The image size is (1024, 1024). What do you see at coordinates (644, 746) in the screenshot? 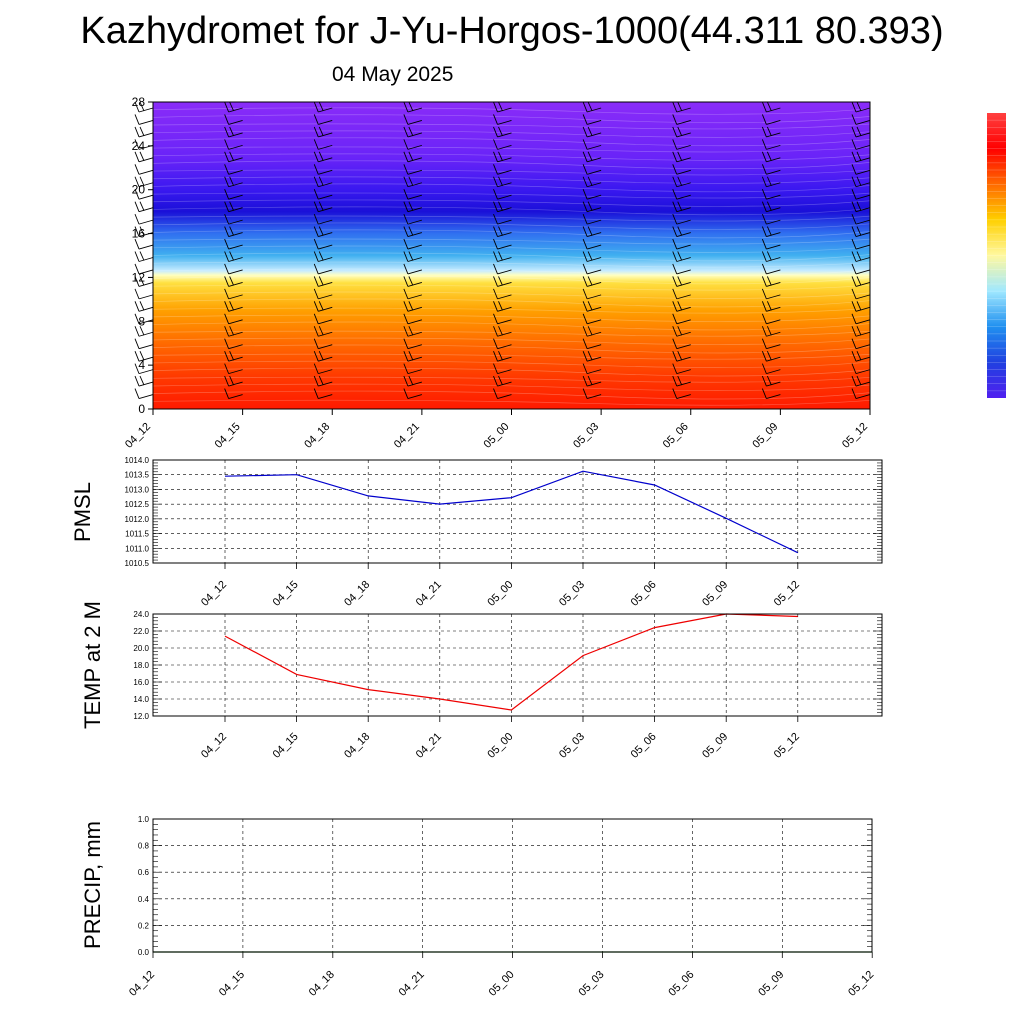
I see `x-tick-label: 05_06` at bounding box center [644, 746].